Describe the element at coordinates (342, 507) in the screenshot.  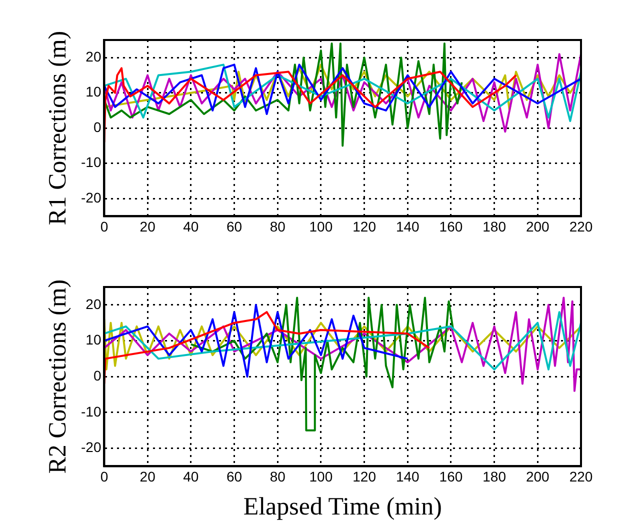
I see `x-axis-title: Elapsed Time (min)` at that location.